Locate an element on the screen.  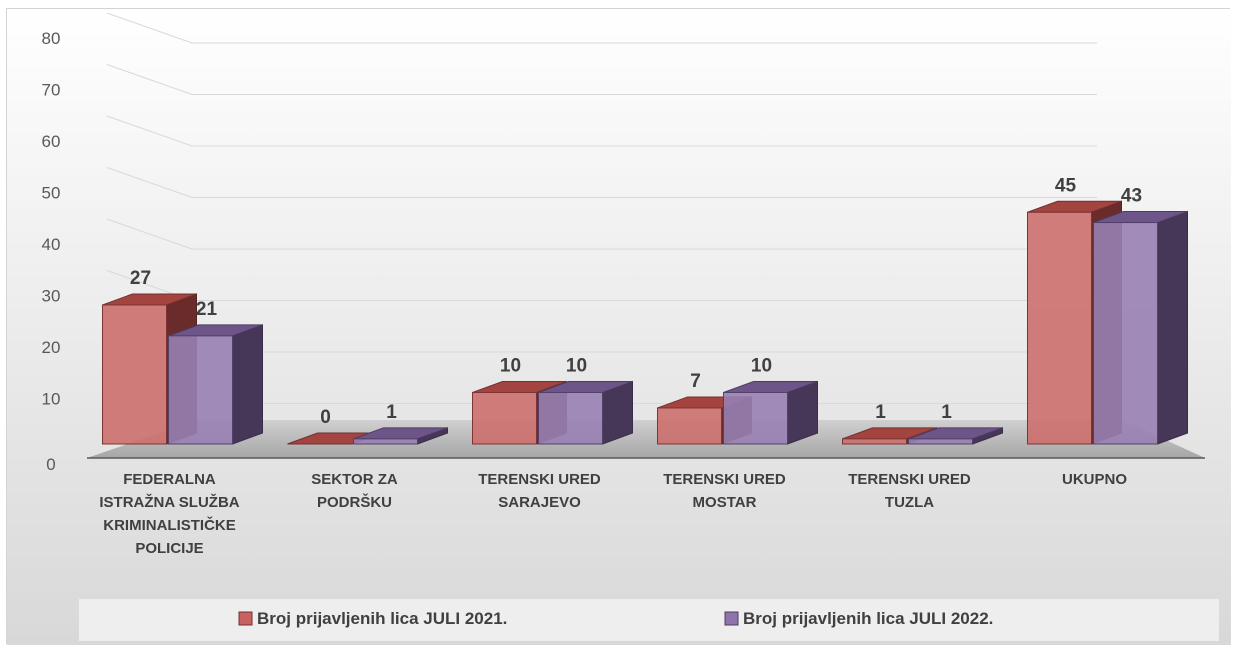
y-tick-label: 20 is located at coordinates (51, 347).